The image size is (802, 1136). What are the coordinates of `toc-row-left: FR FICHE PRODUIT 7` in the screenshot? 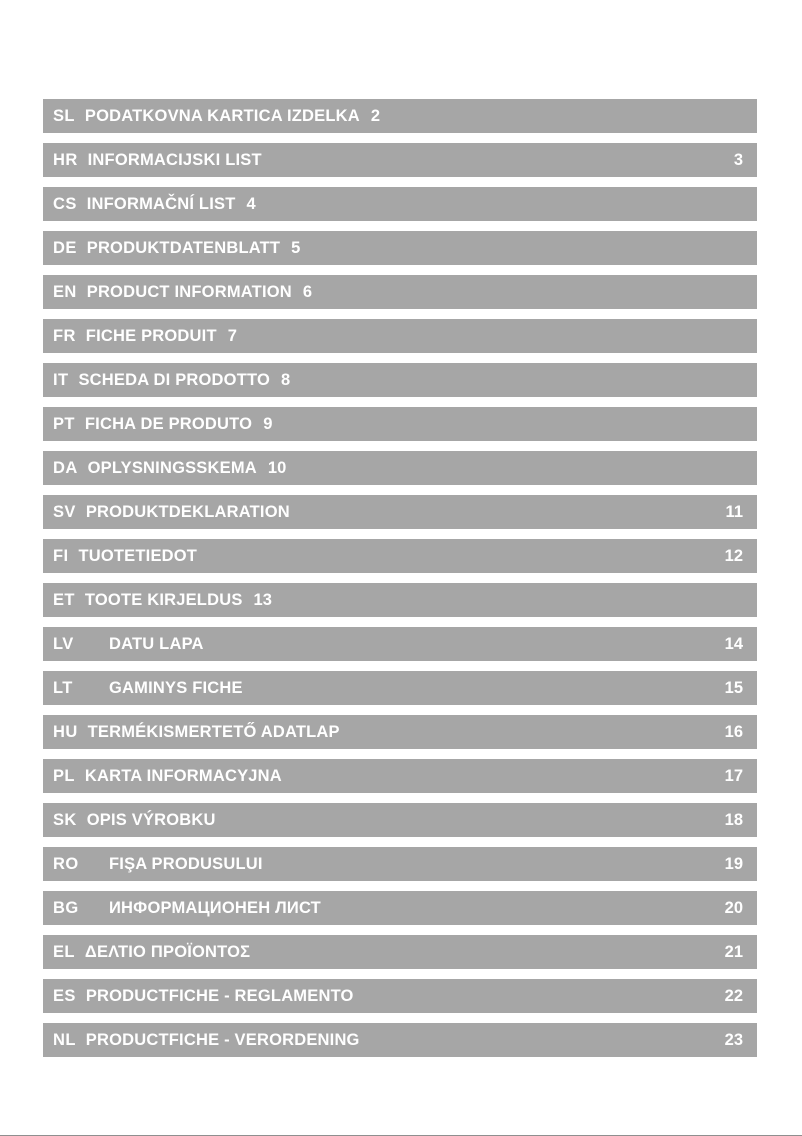 It's located at (145, 336).